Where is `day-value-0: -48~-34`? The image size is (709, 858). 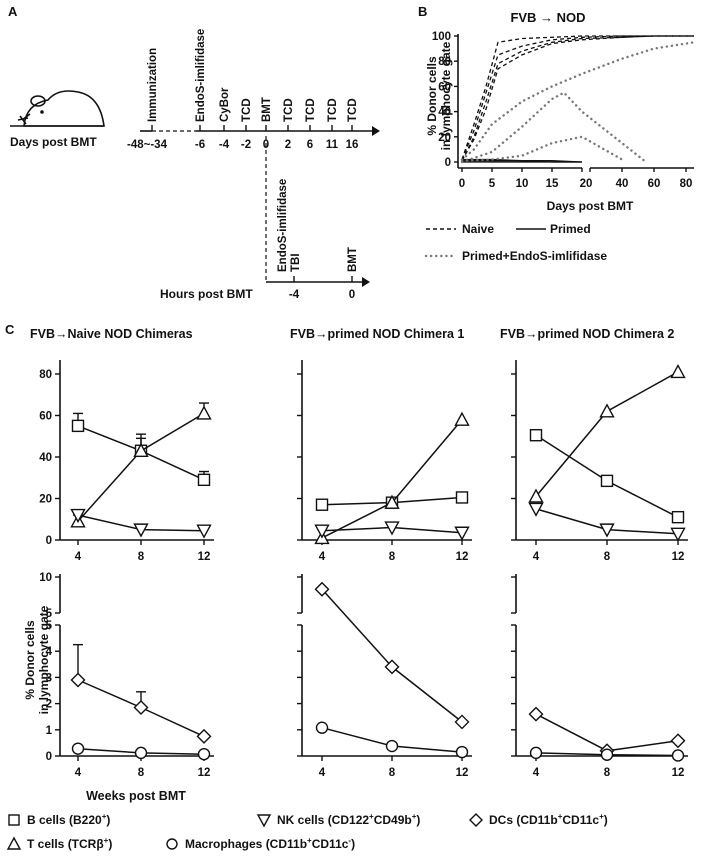 day-value-0: -48~-34 is located at coordinates (147, 145).